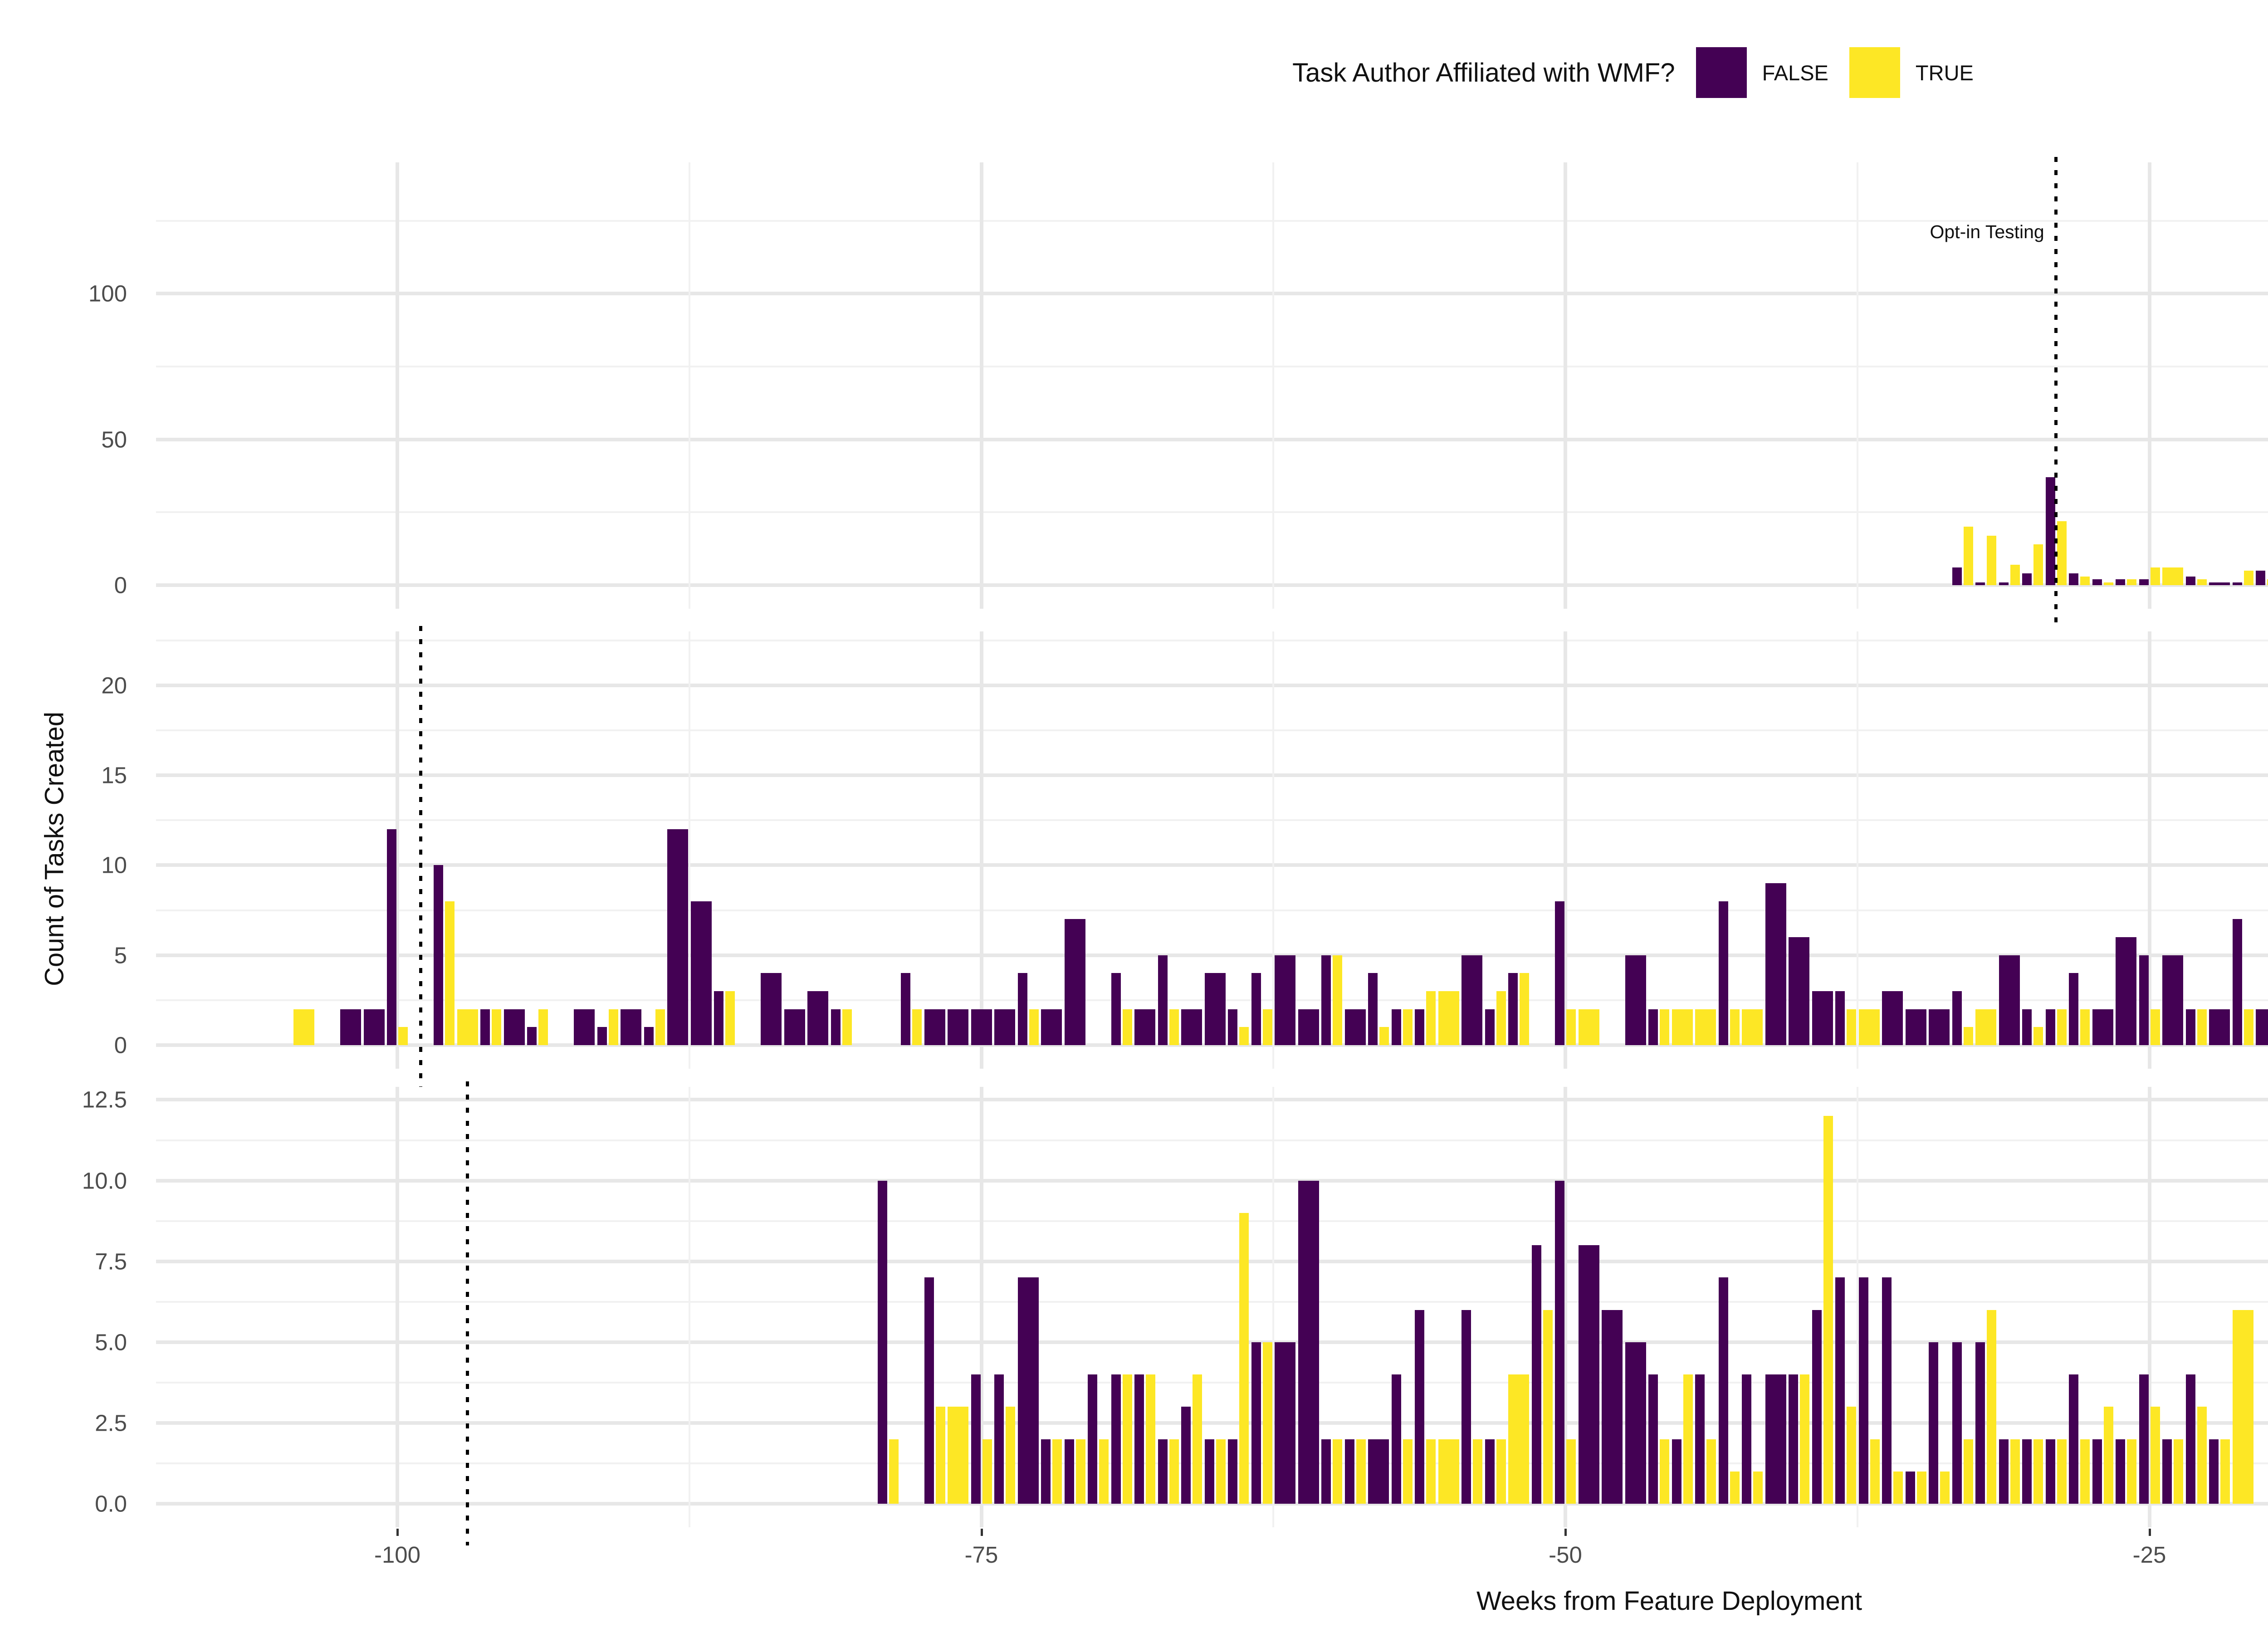  Describe the element at coordinates (1669, 1601) in the screenshot. I see `x-axis-title: Weeks from Feature Deployment` at that location.